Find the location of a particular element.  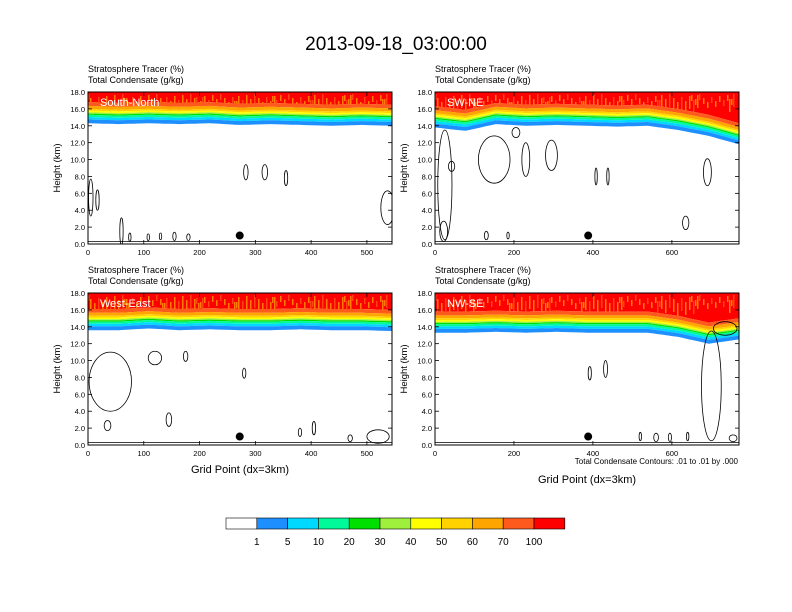

colorbar-label: 100 is located at coordinates (534, 542).